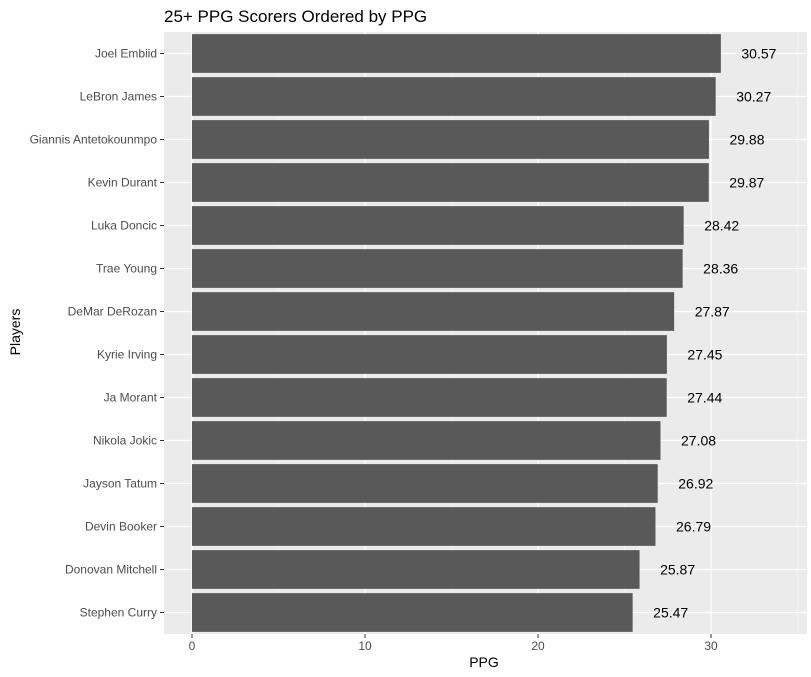 This screenshot has width=811, height=677. What do you see at coordinates (698, 441) in the screenshot?
I see `data-label: 27.08` at bounding box center [698, 441].